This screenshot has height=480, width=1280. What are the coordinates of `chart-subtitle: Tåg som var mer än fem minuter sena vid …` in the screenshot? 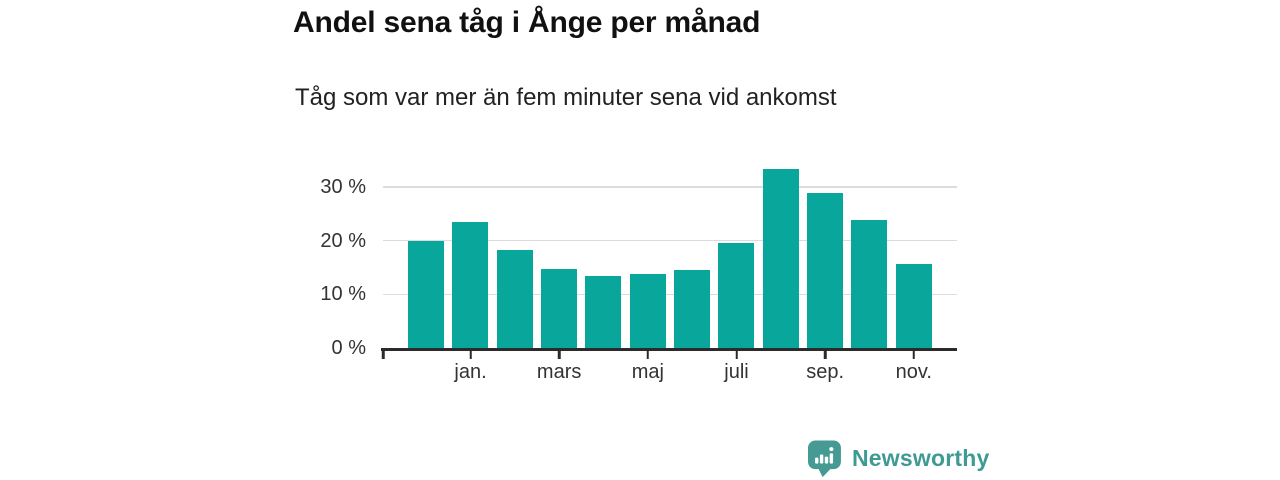 It's located at (566, 97).